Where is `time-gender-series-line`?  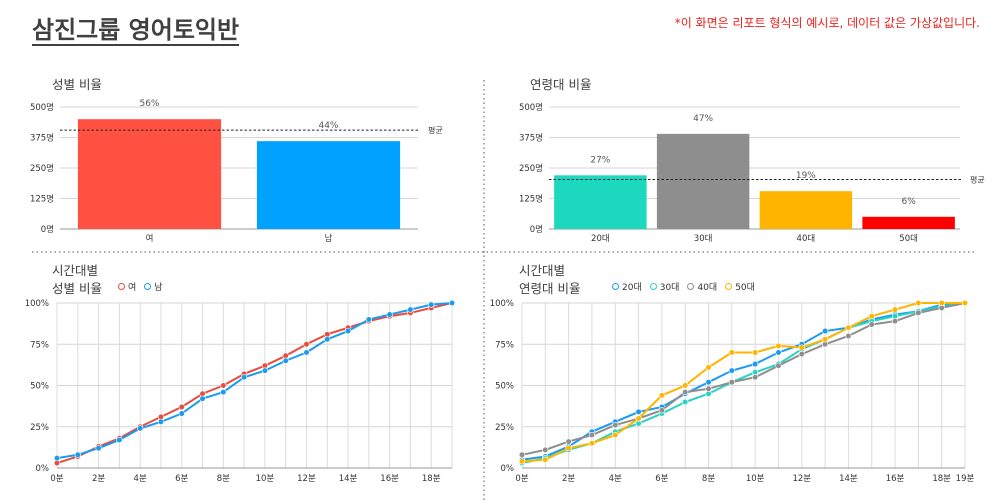
time-gender-series-line is located at coordinates (254, 381).